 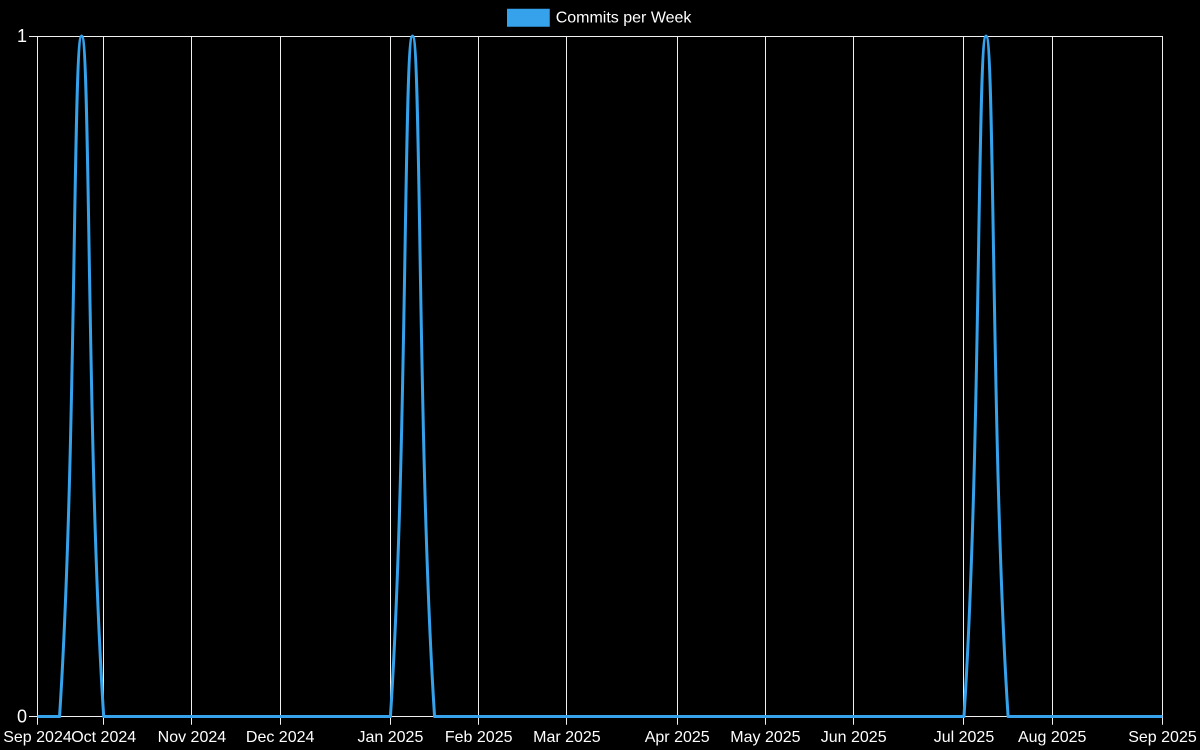 What do you see at coordinates (280, 737) in the screenshot?
I see `svg-text: Dec 2024` at bounding box center [280, 737].